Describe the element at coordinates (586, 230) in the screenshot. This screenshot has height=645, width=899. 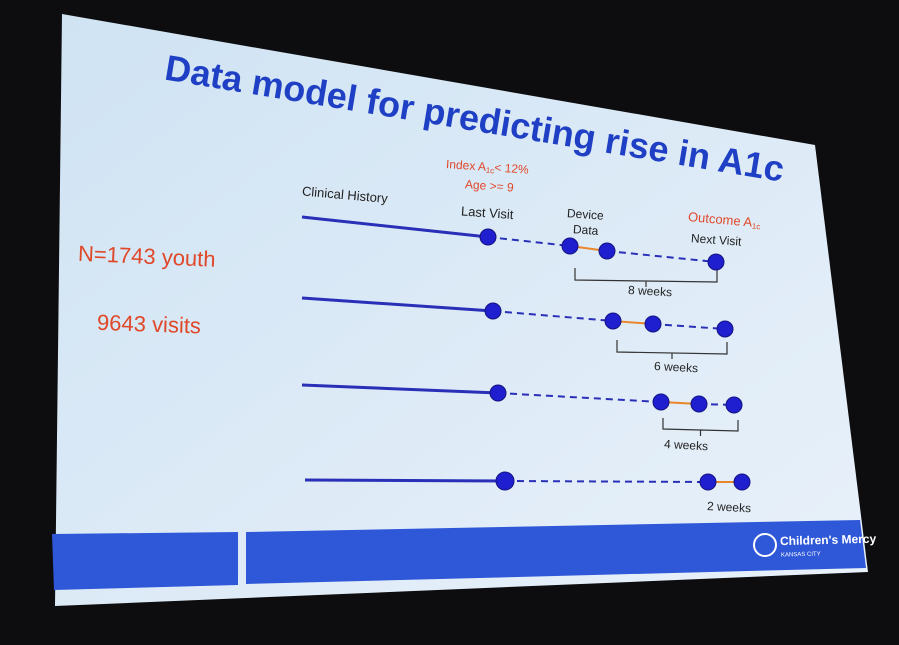
I see `device-data-label: Data` at that location.